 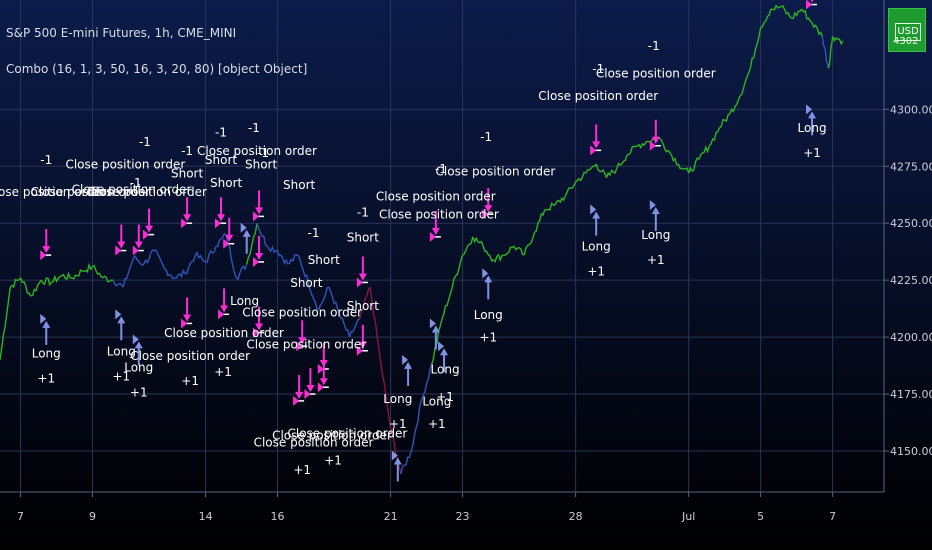 What do you see at coordinates (911, 280) in the screenshot?
I see `y-tick-label: 4225.00` at bounding box center [911, 280].